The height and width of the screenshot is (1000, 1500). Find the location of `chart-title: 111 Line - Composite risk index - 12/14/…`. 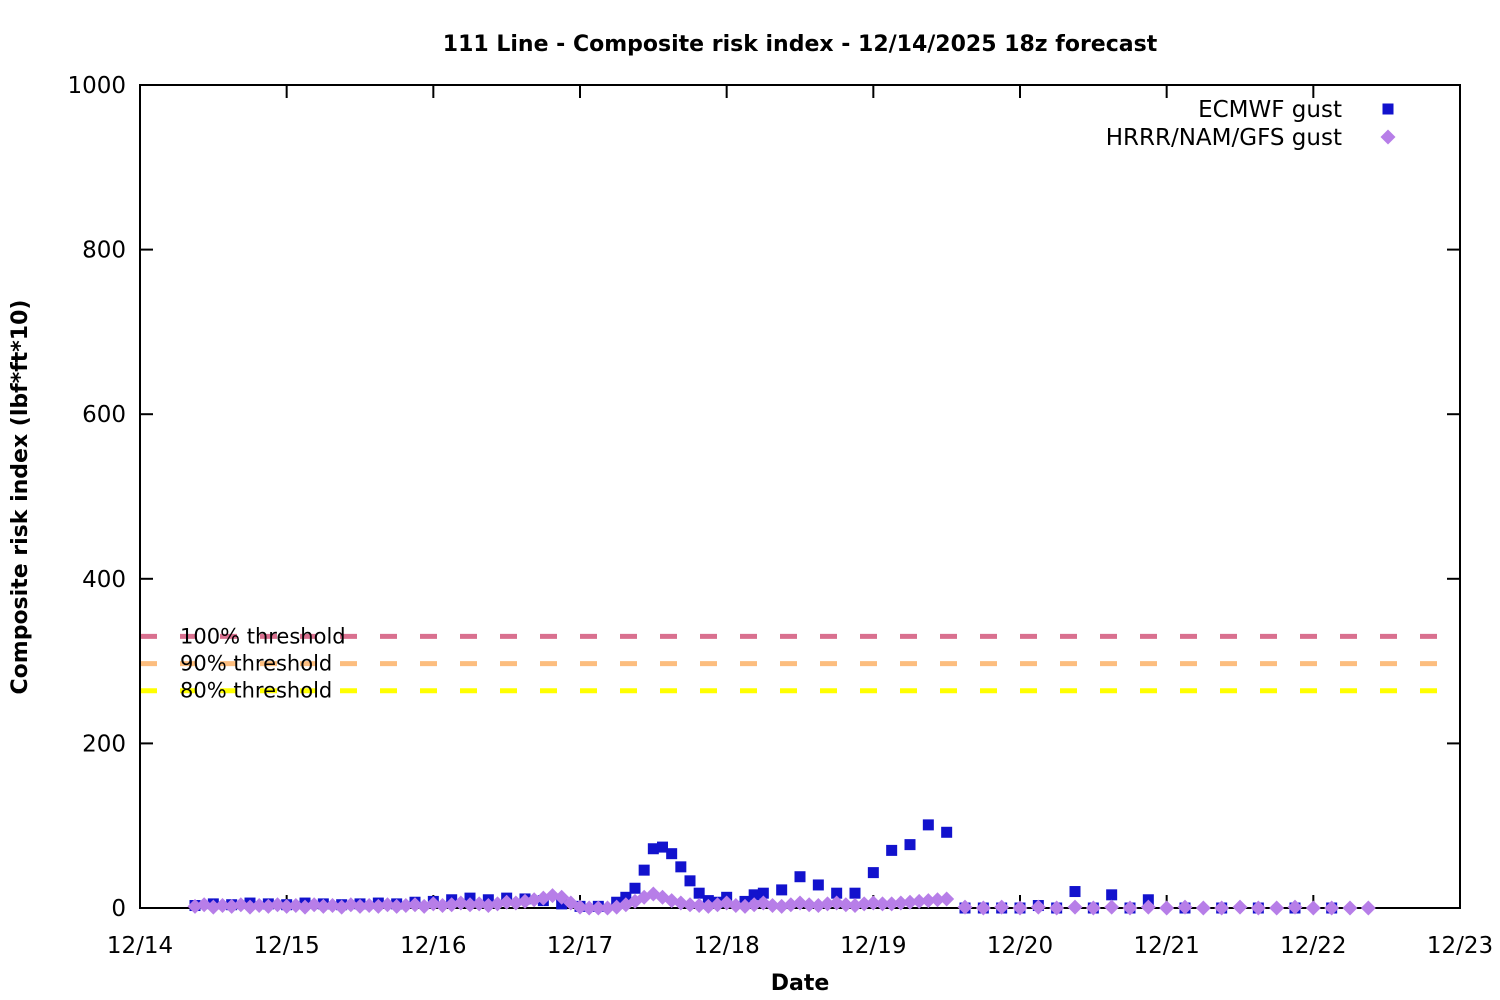

chart-title: 111 Line - Composite risk index - 12/14/… is located at coordinates (800, 44).